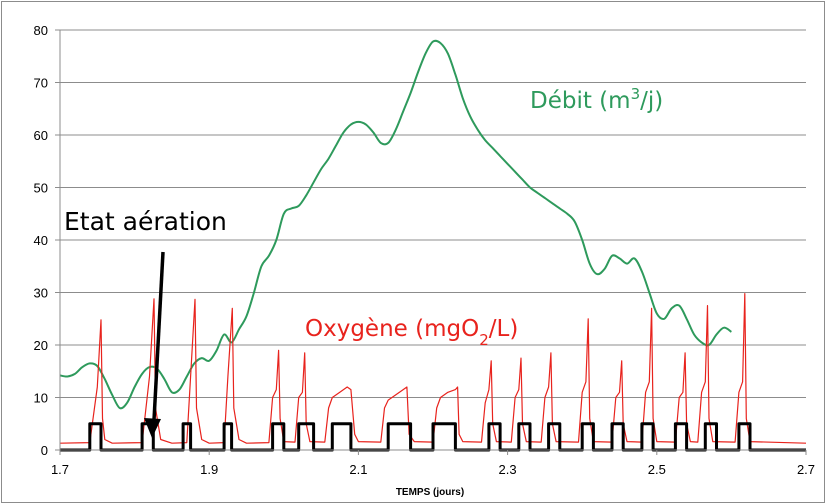  I want to click on oxygene-annotation-text: Oxygène (mgO, so click(392, 329).